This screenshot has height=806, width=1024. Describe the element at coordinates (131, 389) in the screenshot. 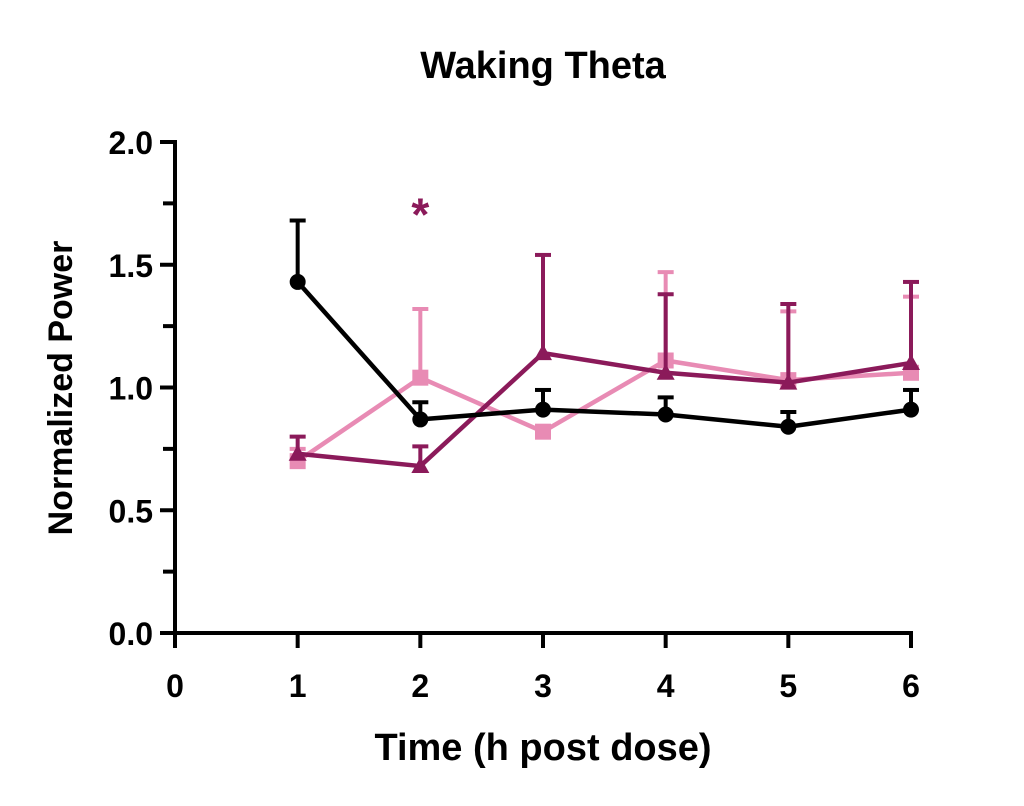

I see `y-tick-label: 1.0` at that location.